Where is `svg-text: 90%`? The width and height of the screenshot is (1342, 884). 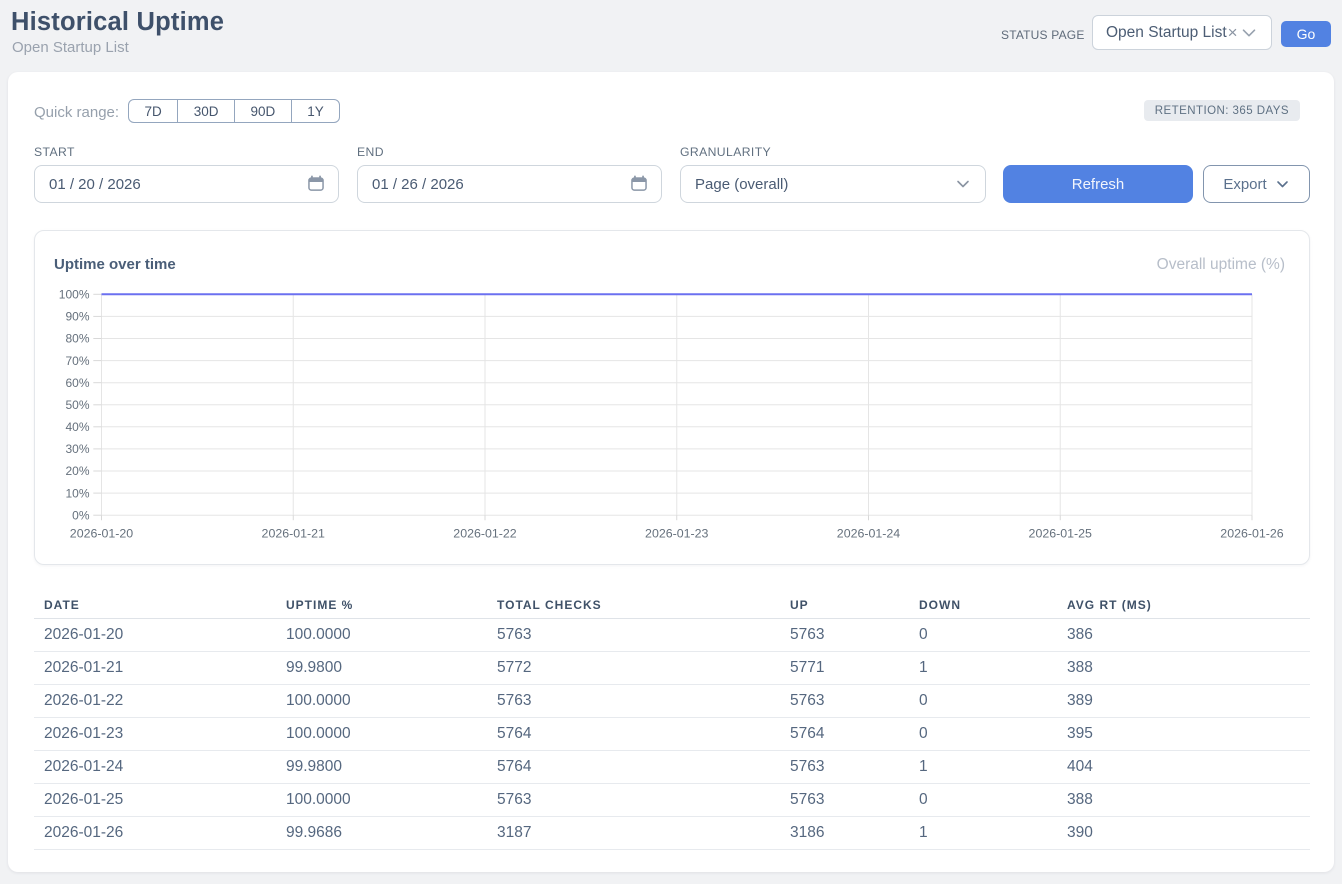 svg-text: 90% is located at coordinates (77, 317).